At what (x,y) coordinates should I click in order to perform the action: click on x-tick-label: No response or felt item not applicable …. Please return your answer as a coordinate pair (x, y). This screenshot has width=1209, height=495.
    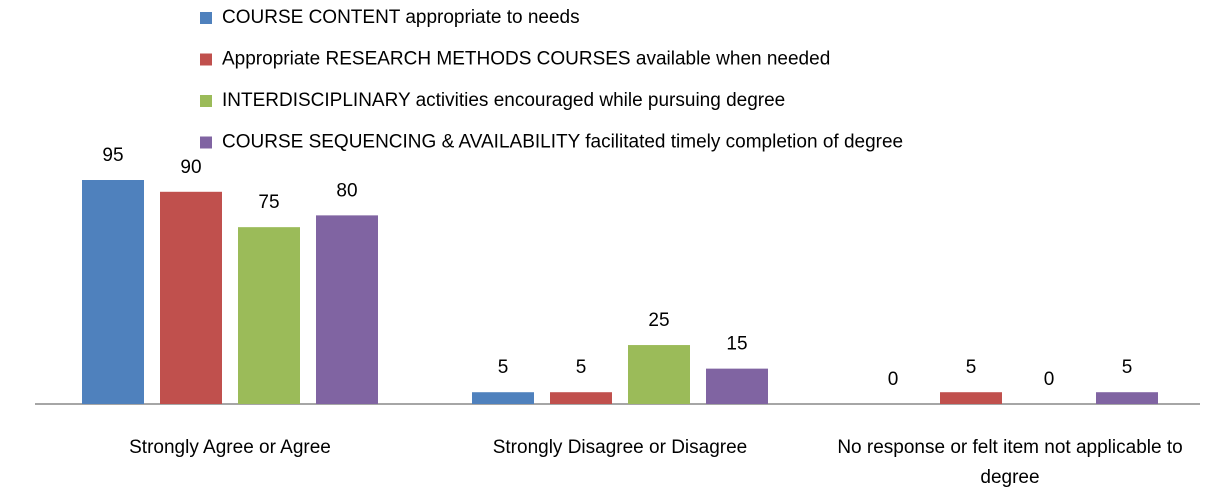
    Looking at the image, I should click on (1010, 462).